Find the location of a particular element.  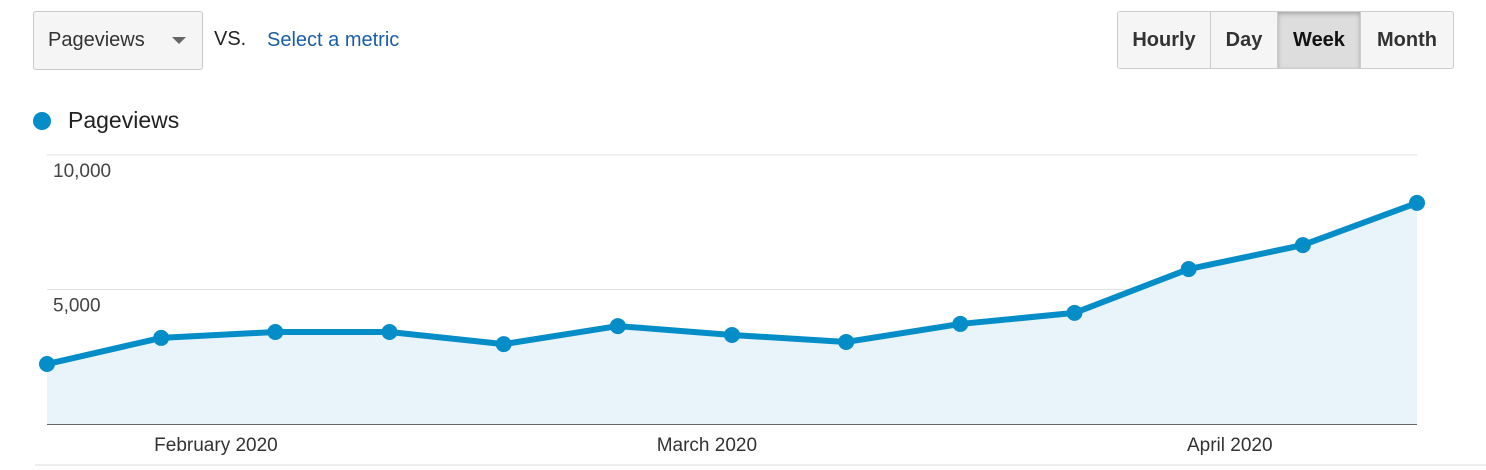

x-tick-label: February 2020 is located at coordinates (216, 445).